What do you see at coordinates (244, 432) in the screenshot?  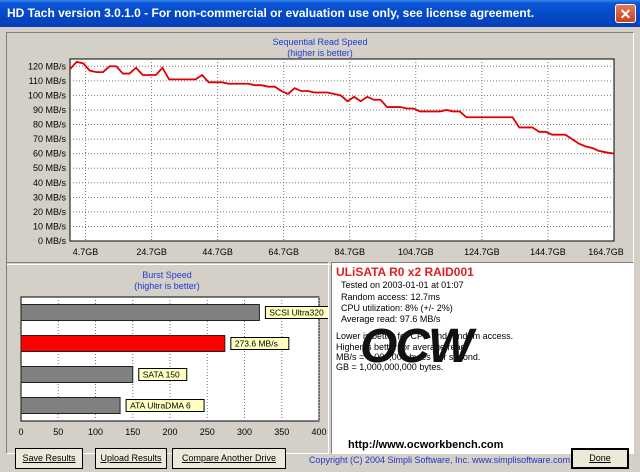 I see `burst-x-tick-label: 300` at bounding box center [244, 432].